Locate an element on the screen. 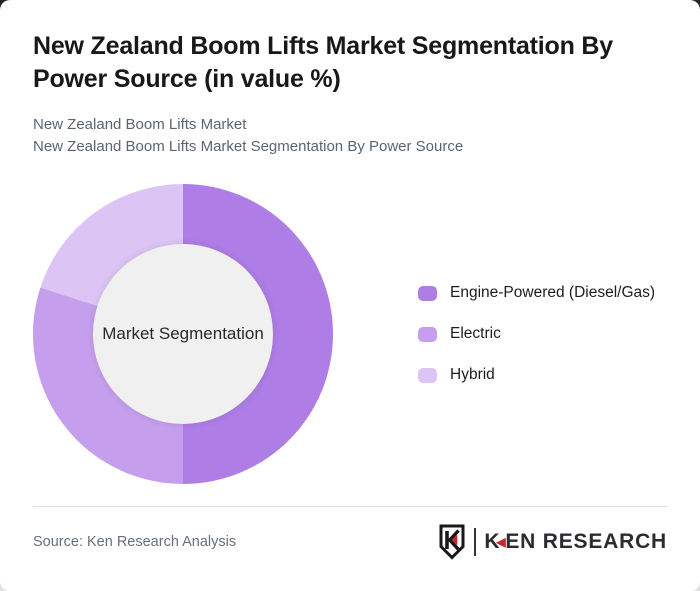 The height and width of the screenshot is (591, 700). legend-label-electric: Electric is located at coordinates (475, 333).